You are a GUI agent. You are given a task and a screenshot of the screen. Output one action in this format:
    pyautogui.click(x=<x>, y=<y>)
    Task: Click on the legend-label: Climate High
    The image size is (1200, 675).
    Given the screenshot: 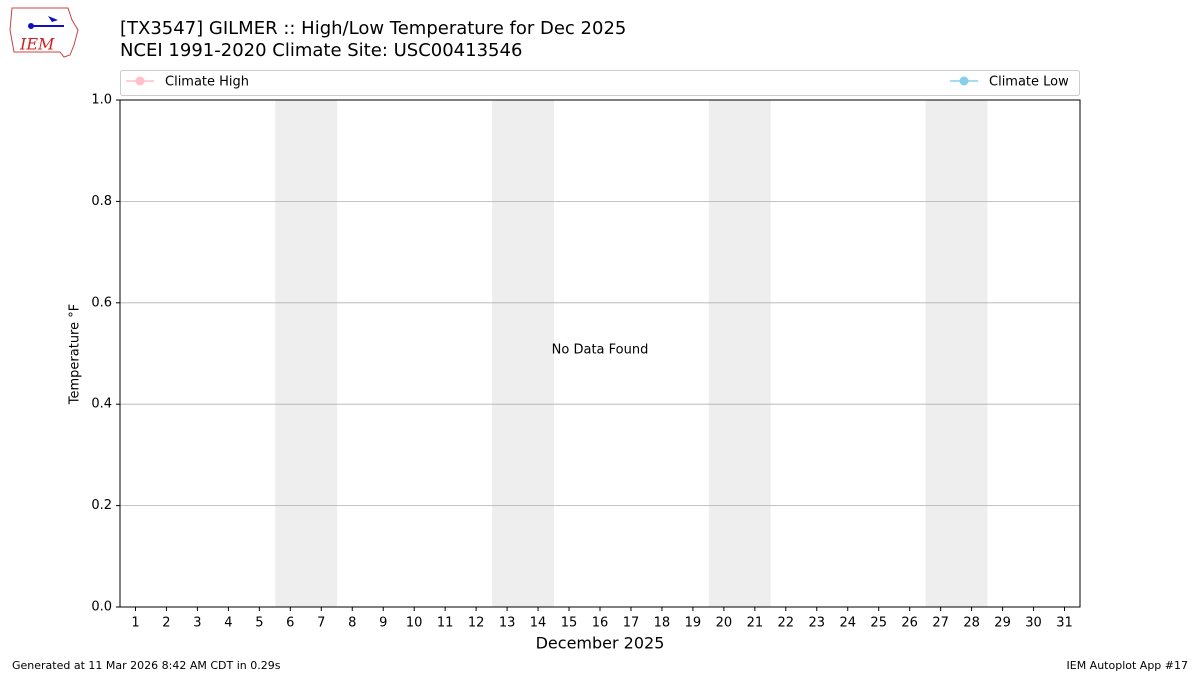 What is the action you would take?
    pyautogui.click(x=207, y=82)
    